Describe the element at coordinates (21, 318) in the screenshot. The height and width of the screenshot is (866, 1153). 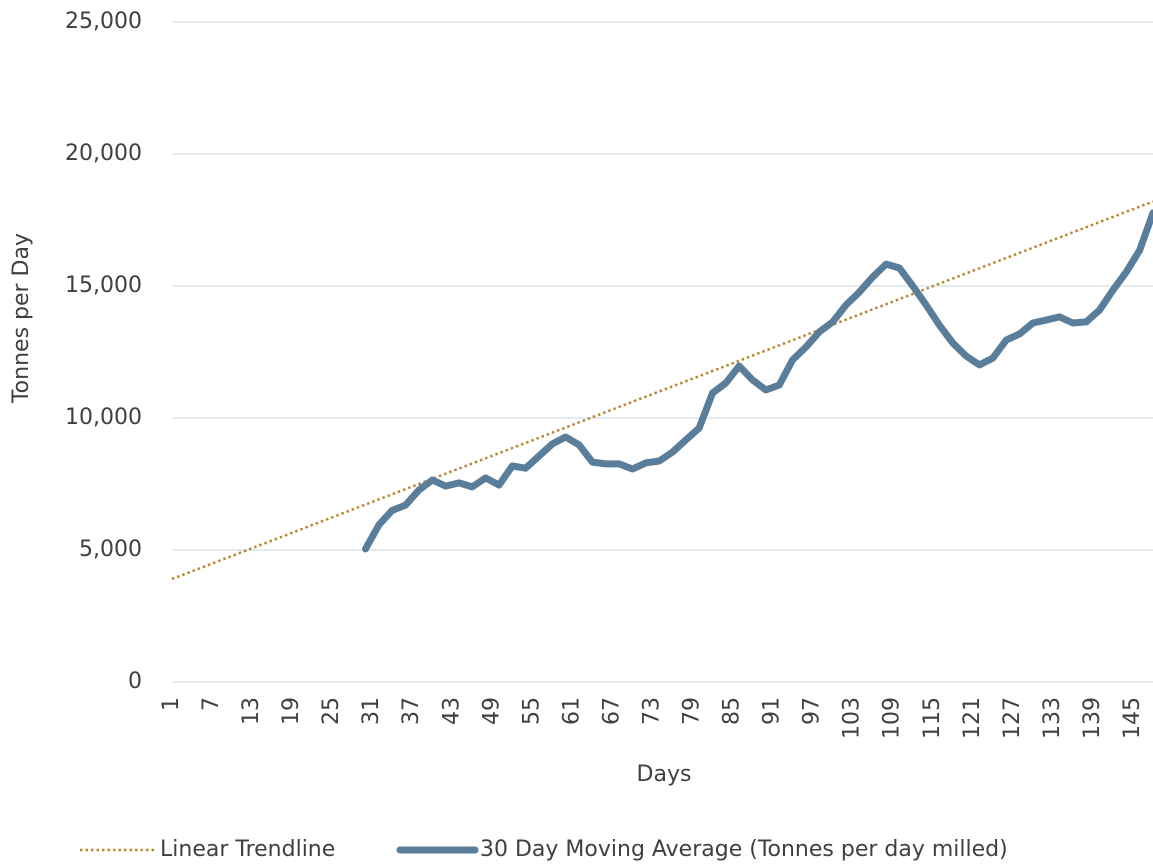
I see `y-axis-label: Tonnes per Day` at that location.